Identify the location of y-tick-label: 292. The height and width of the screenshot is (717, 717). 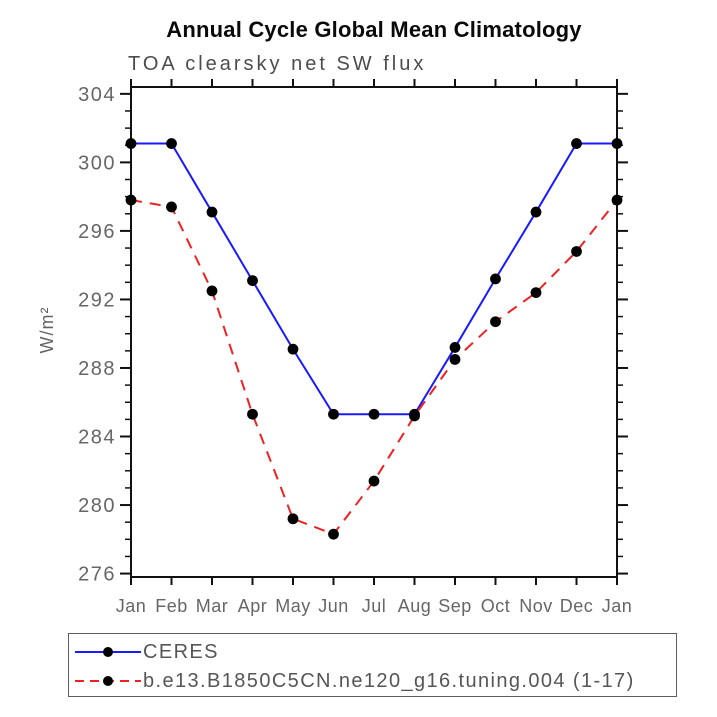
(97, 300).